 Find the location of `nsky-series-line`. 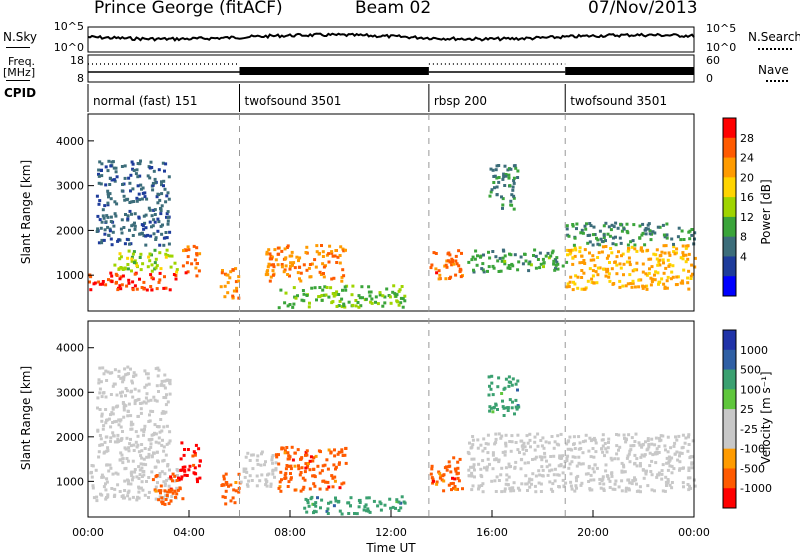

nsky-series-line is located at coordinates (391, 37).